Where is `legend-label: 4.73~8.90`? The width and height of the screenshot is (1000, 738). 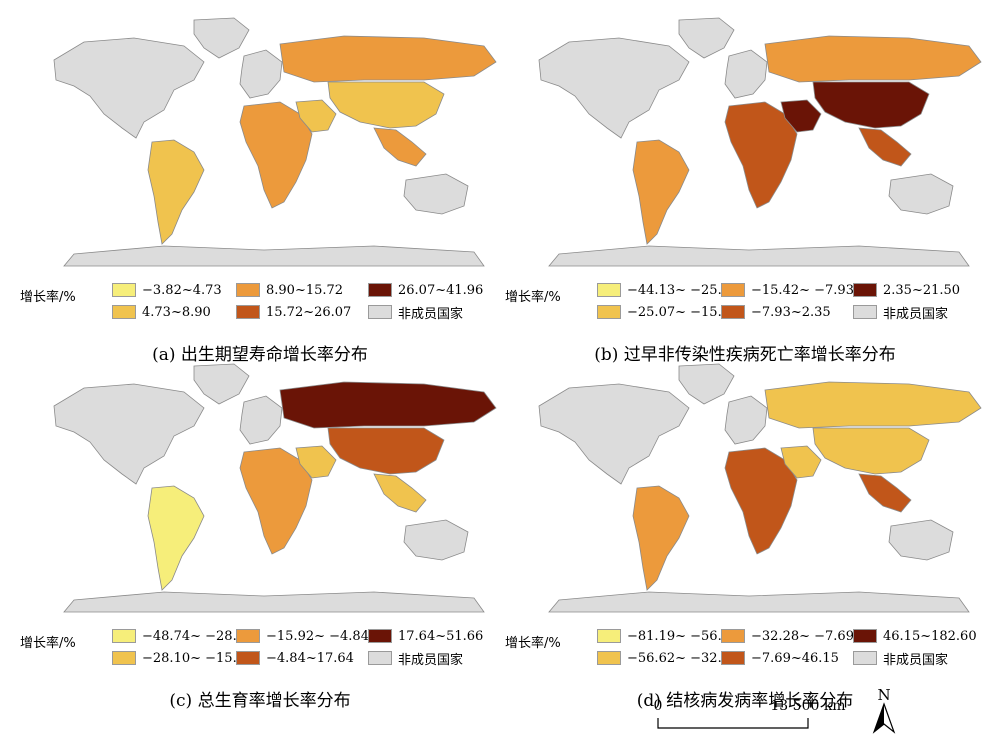
legend-label: 4.73~8.90 is located at coordinates (176, 312).